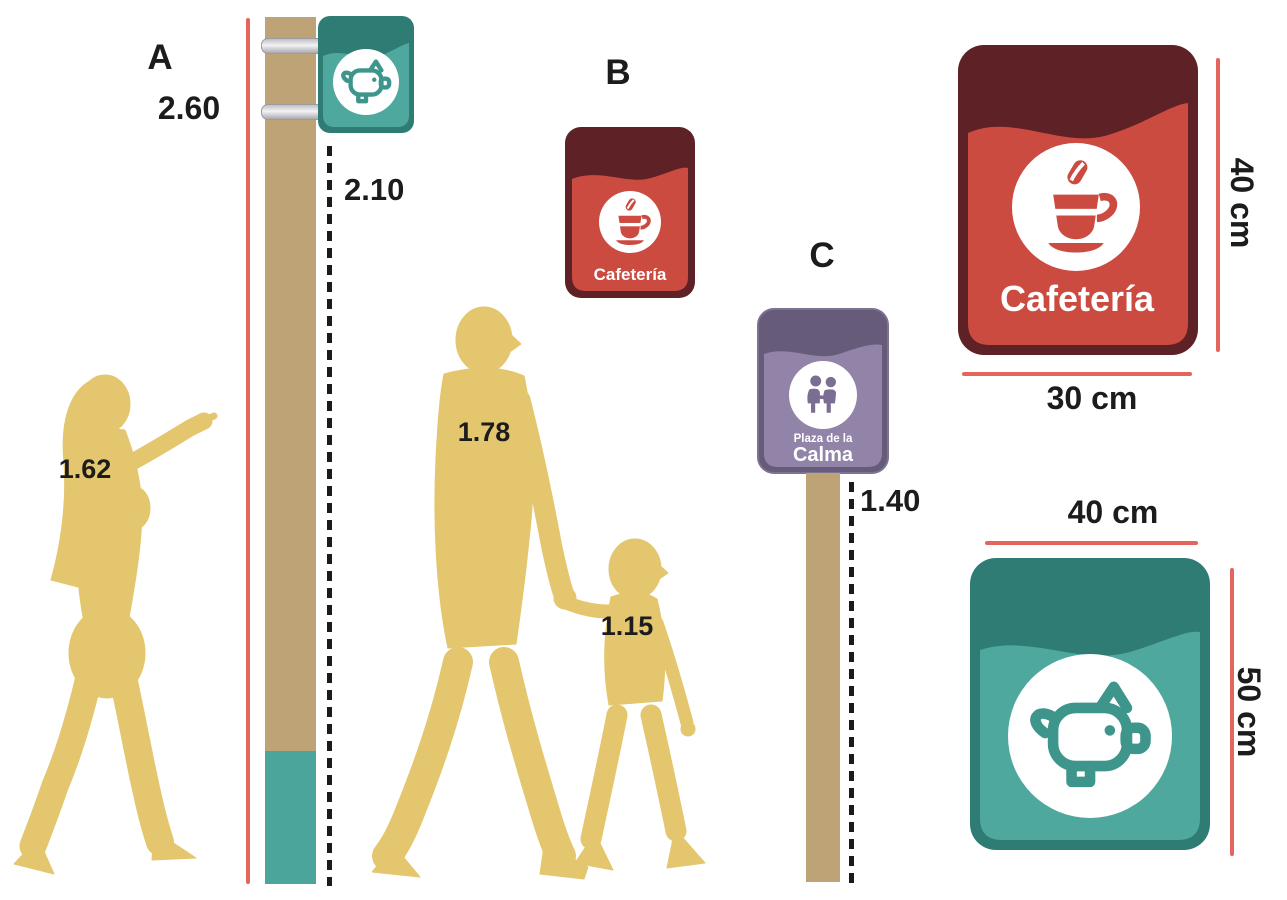 This screenshot has width=1287, height=900. What do you see at coordinates (480, 593) in the screenshot?
I see `man-silhouette` at bounding box center [480, 593].